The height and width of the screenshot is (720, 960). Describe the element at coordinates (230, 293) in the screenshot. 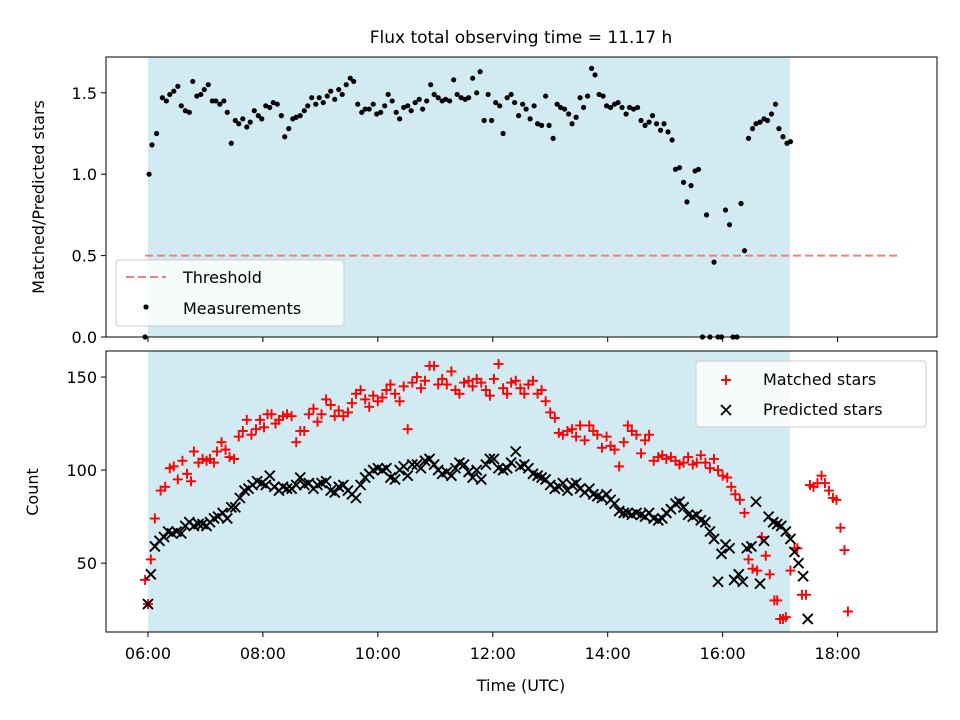

I see `ratio-panel-legend: Threshold Measurements` at that location.